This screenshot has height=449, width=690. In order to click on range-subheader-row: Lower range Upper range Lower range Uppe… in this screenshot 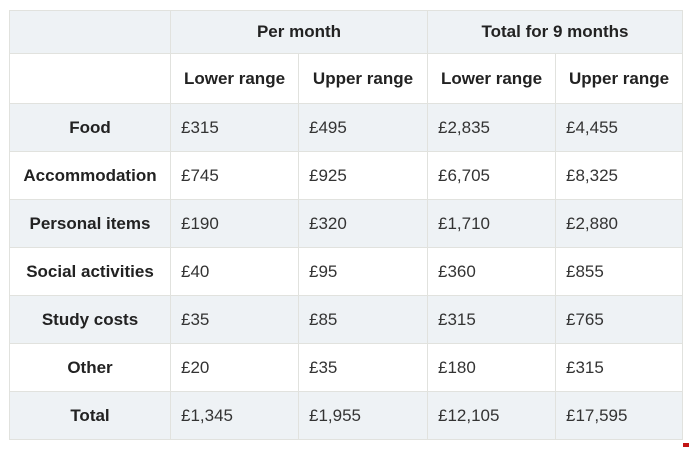, I will do `click(346, 78)`.